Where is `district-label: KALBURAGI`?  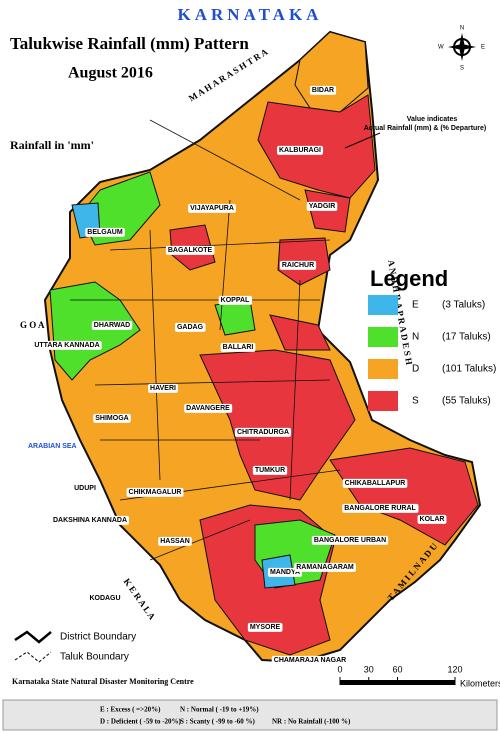
district-label: KALBURAGI is located at coordinates (300, 150).